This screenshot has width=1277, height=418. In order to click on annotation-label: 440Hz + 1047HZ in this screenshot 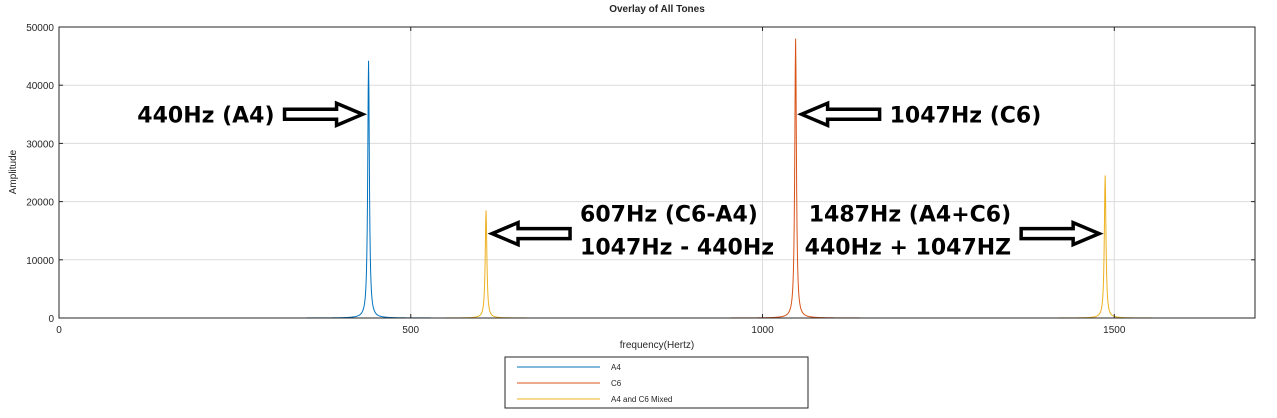, I will do `click(908, 248)`.